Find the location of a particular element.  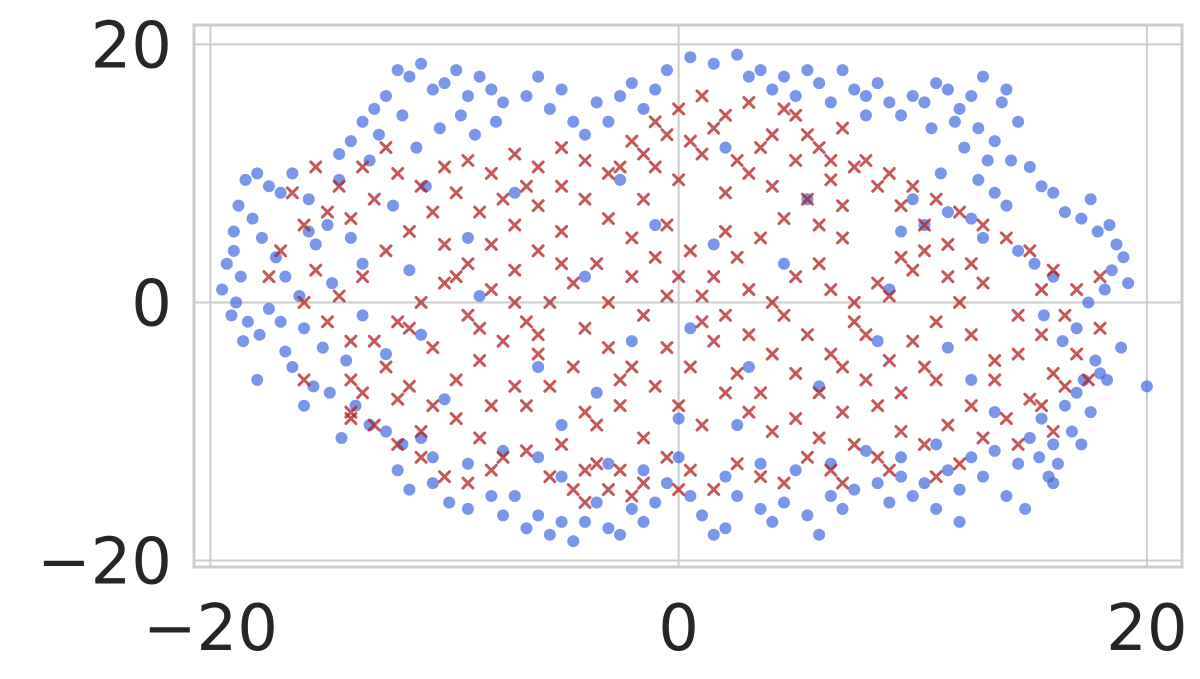

y-tick-label: 20 is located at coordinates (131, 46).